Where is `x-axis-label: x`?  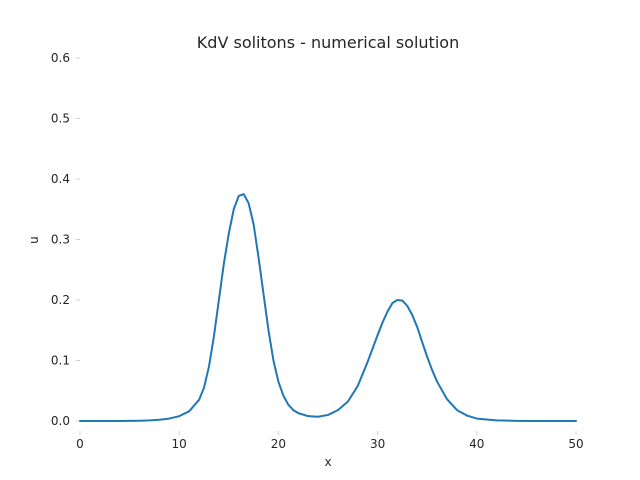 x-axis-label: x is located at coordinates (327, 462).